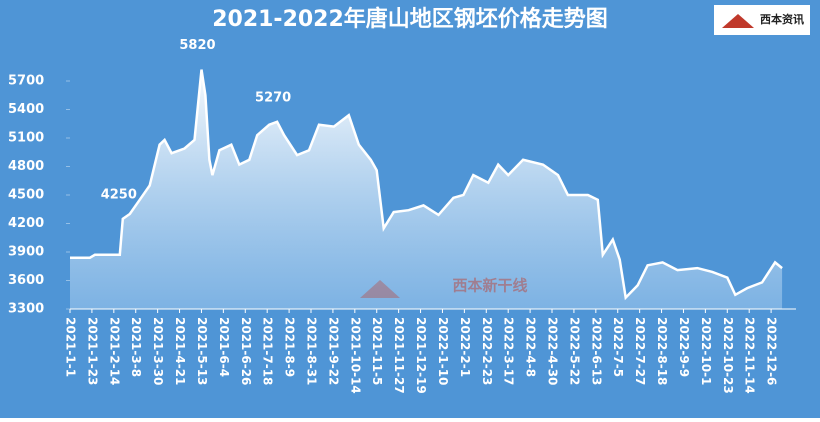  I want to click on logo-text: 西本资讯, so click(782, 19).